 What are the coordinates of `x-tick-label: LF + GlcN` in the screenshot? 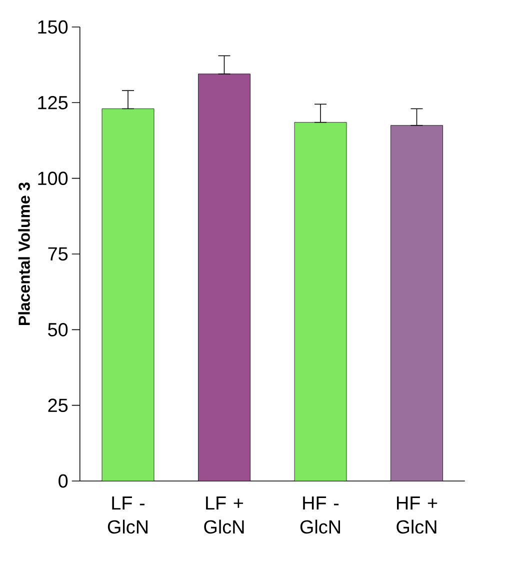 It's located at (224, 515).